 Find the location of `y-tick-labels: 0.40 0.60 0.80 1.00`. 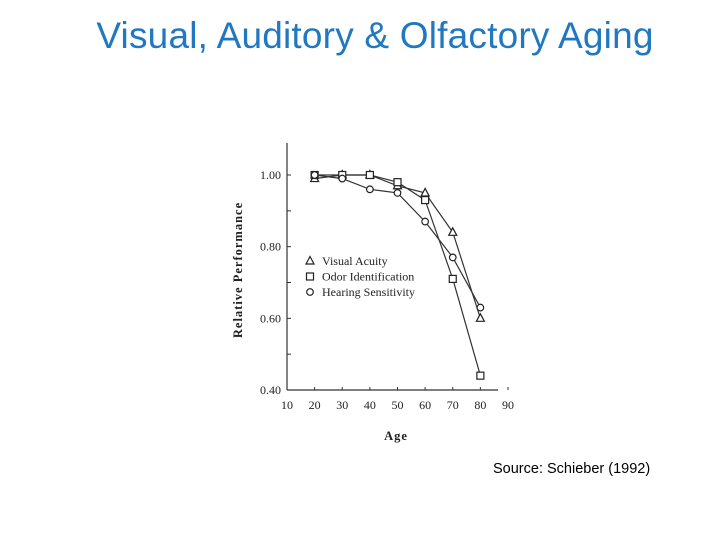

y-tick-labels: 0.40 0.60 0.80 1.00 is located at coordinates (270, 282).